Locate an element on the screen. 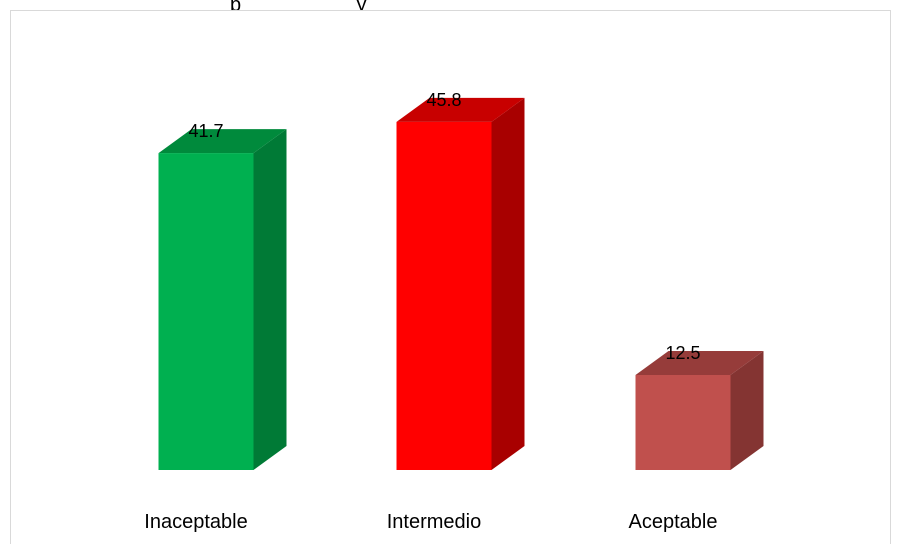 This screenshot has width=898, height=544. x-tick-label-inaceptable: Inaceptable is located at coordinates (195, 522).